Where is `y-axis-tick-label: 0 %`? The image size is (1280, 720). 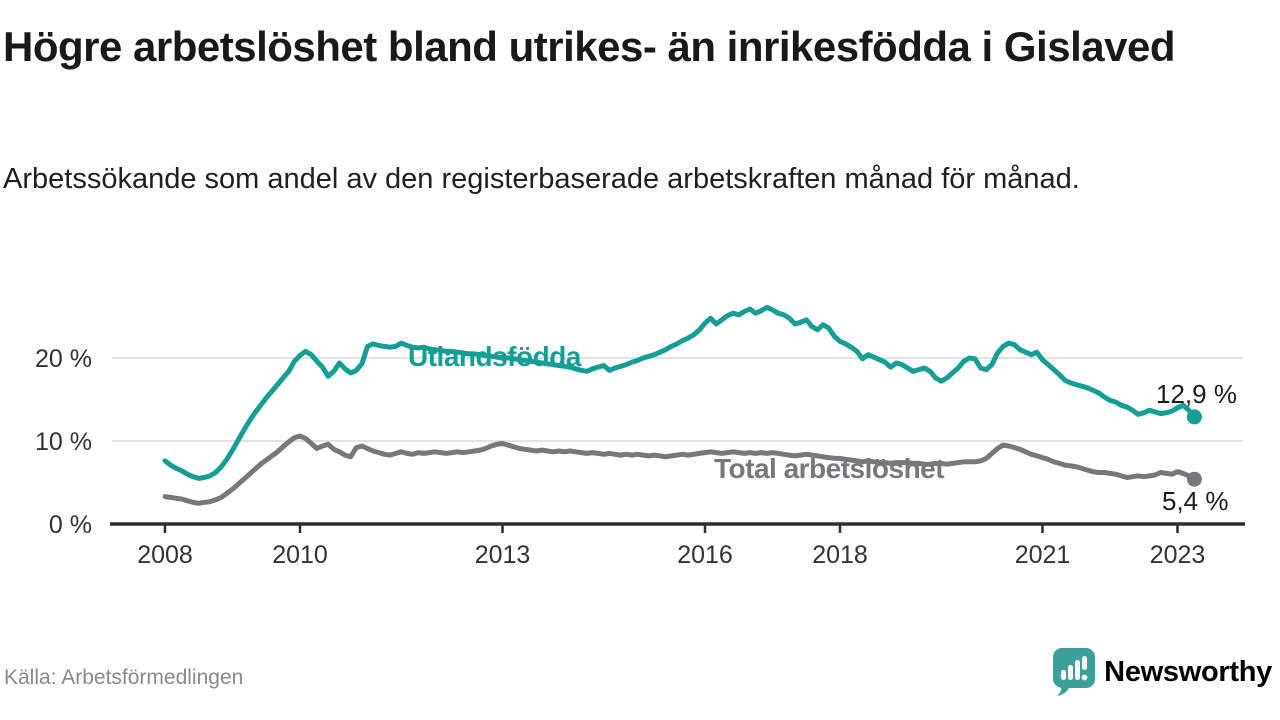 y-axis-tick-label: 0 % is located at coordinates (70, 525).